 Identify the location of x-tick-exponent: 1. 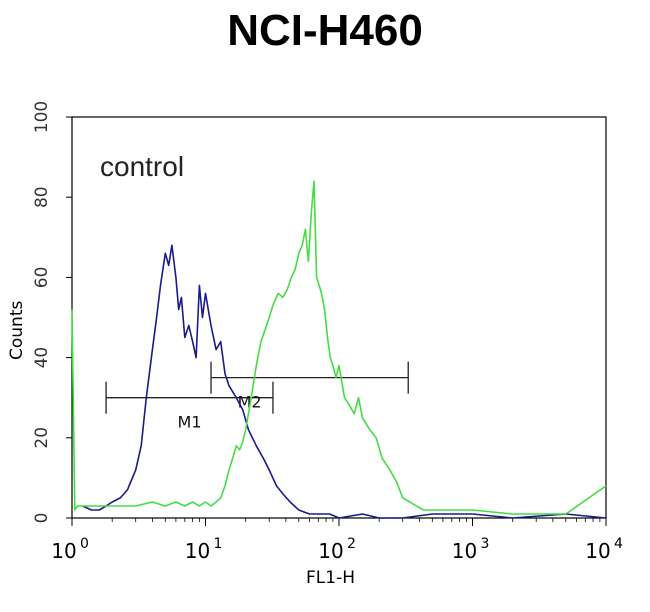
(218, 544).